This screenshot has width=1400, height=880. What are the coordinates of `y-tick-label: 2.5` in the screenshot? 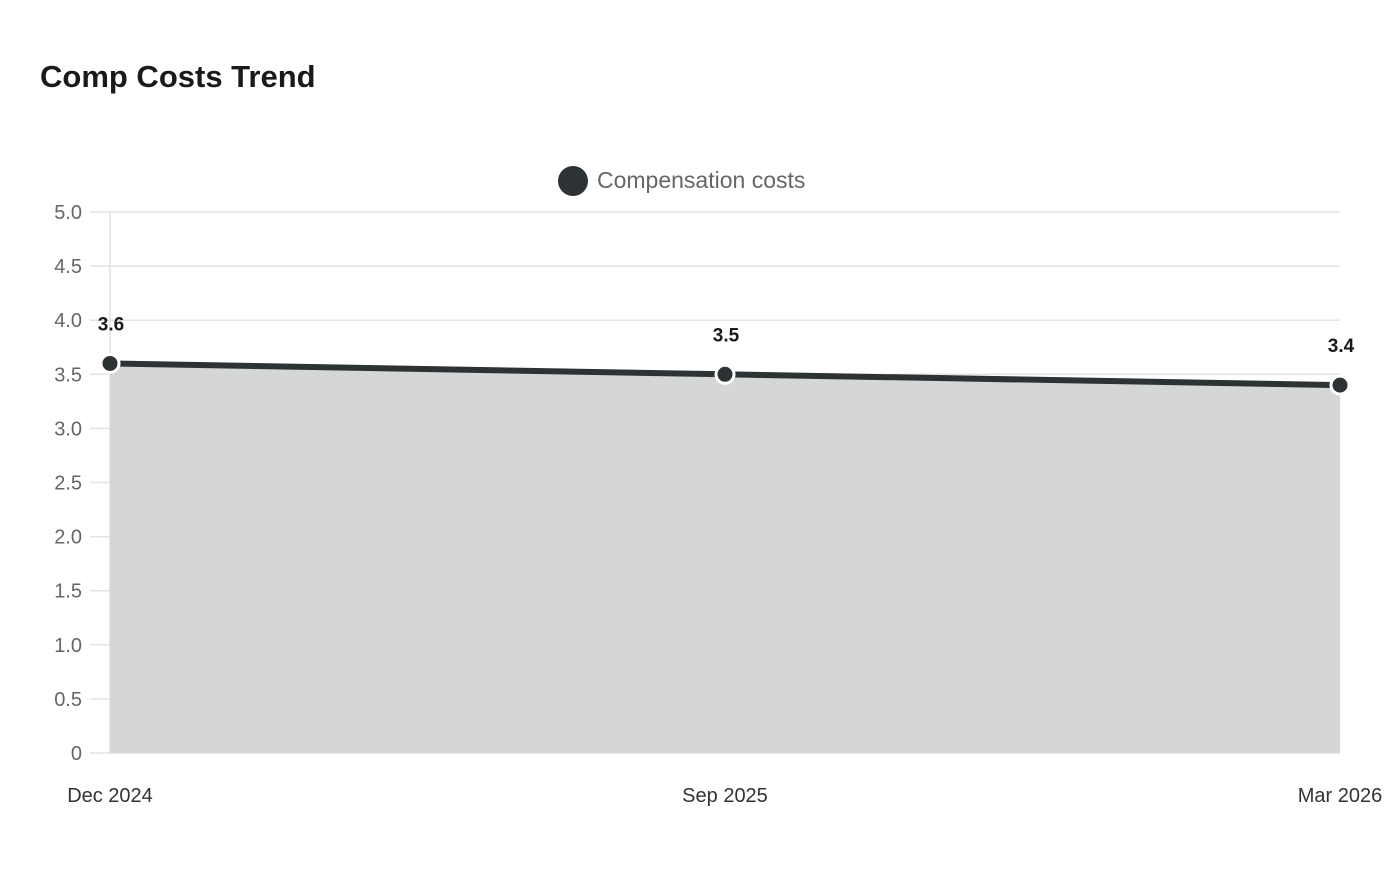 It's located at (68, 484).